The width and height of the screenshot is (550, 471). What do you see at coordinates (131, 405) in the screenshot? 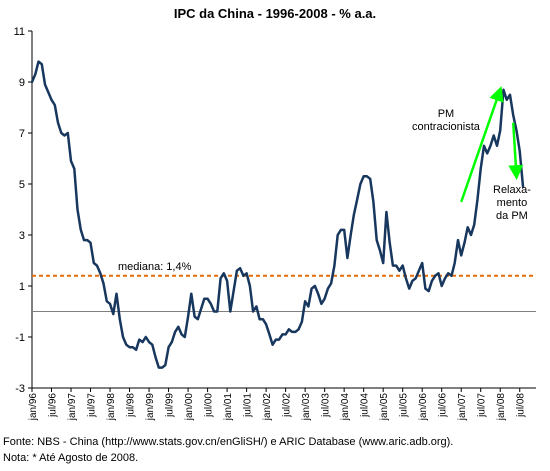
I see `x-tick-label: jul/98` at bounding box center [131, 405].